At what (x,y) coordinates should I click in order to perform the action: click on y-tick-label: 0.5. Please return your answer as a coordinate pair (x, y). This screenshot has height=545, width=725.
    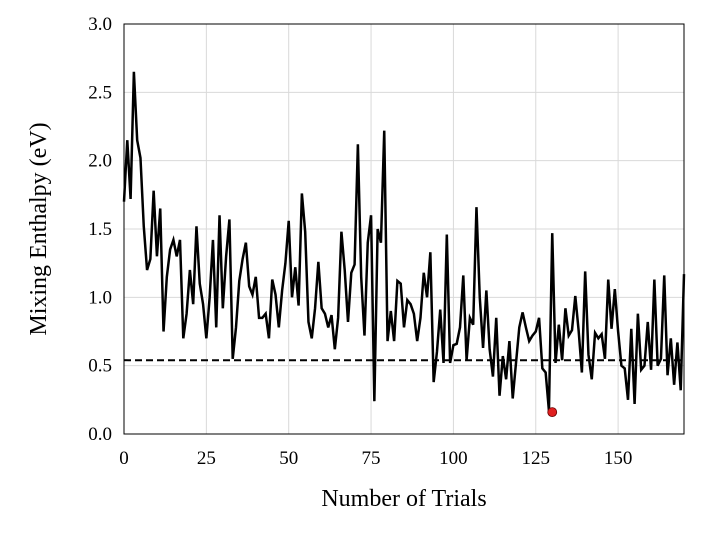
    Looking at the image, I should click on (100, 366).